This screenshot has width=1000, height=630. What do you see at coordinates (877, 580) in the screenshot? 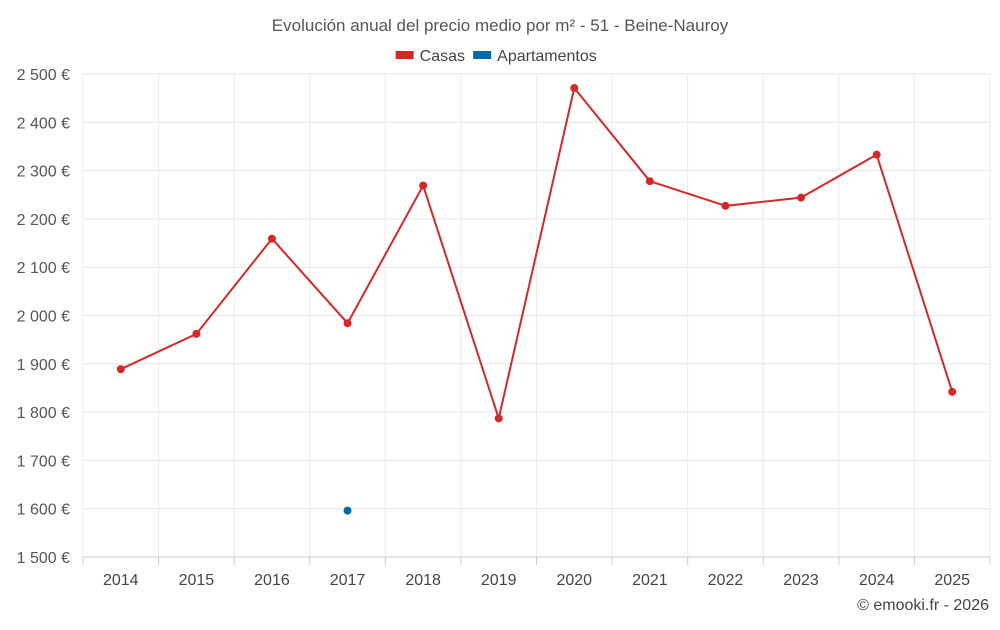
I see `x-tick-label: 2024` at bounding box center [877, 580].